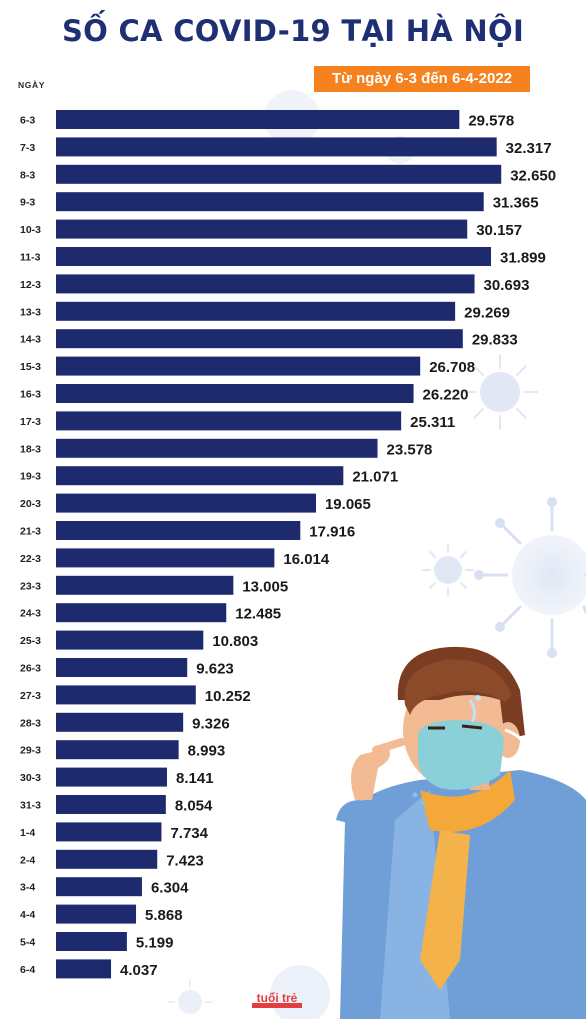 The height and width of the screenshot is (1019, 586). What do you see at coordinates (30, 751) in the screenshot?
I see `category-tick-label: 29-3` at bounding box center [30, 751].